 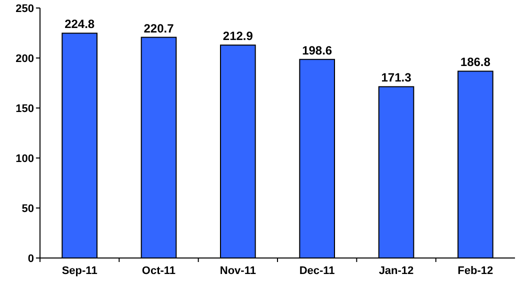 What do you see at coordinates (159, 271) in the screenshot?
I see `x-tick-label: Oct-11` at bounding box center [159, 271].